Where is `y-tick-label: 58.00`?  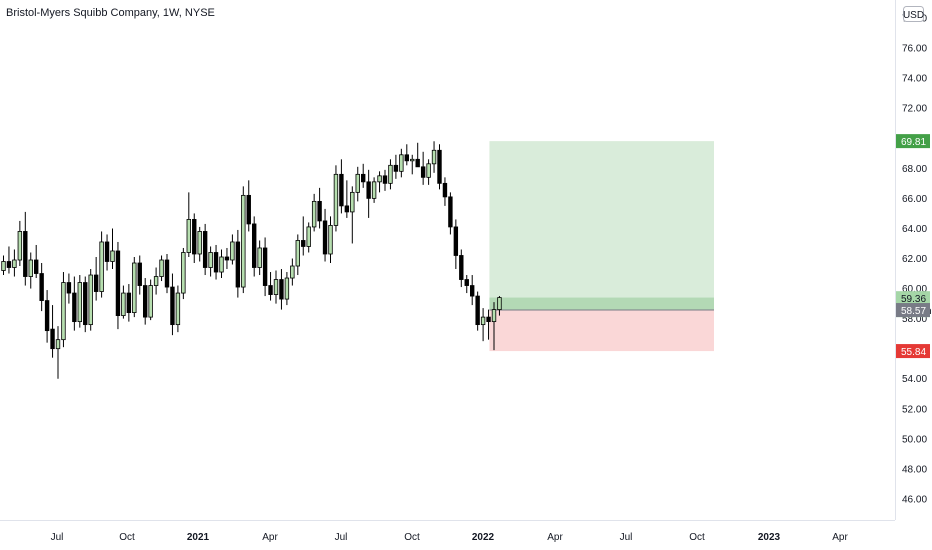 y-tick-label: 58.00 is located at coordinates (914, 319).